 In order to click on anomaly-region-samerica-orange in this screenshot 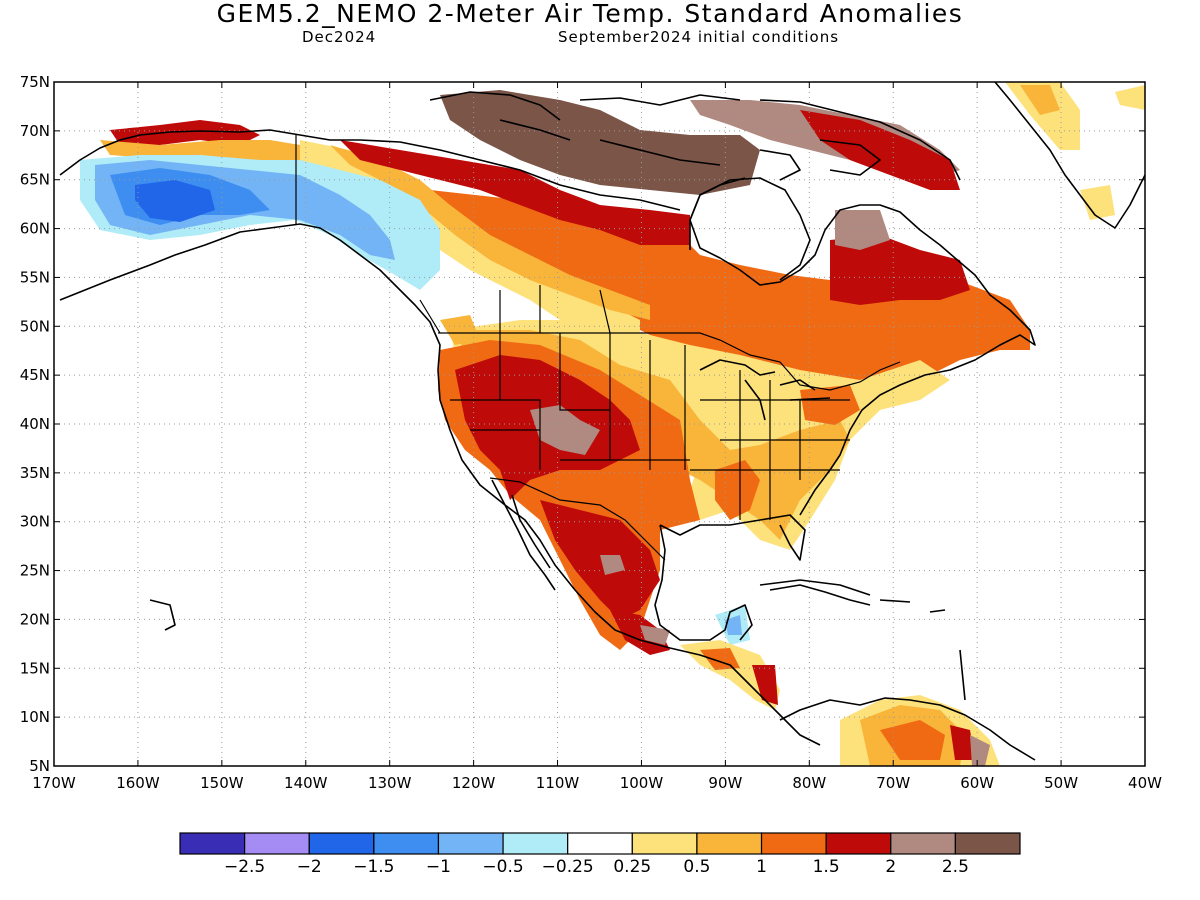, I will do `click(912, 740)`.